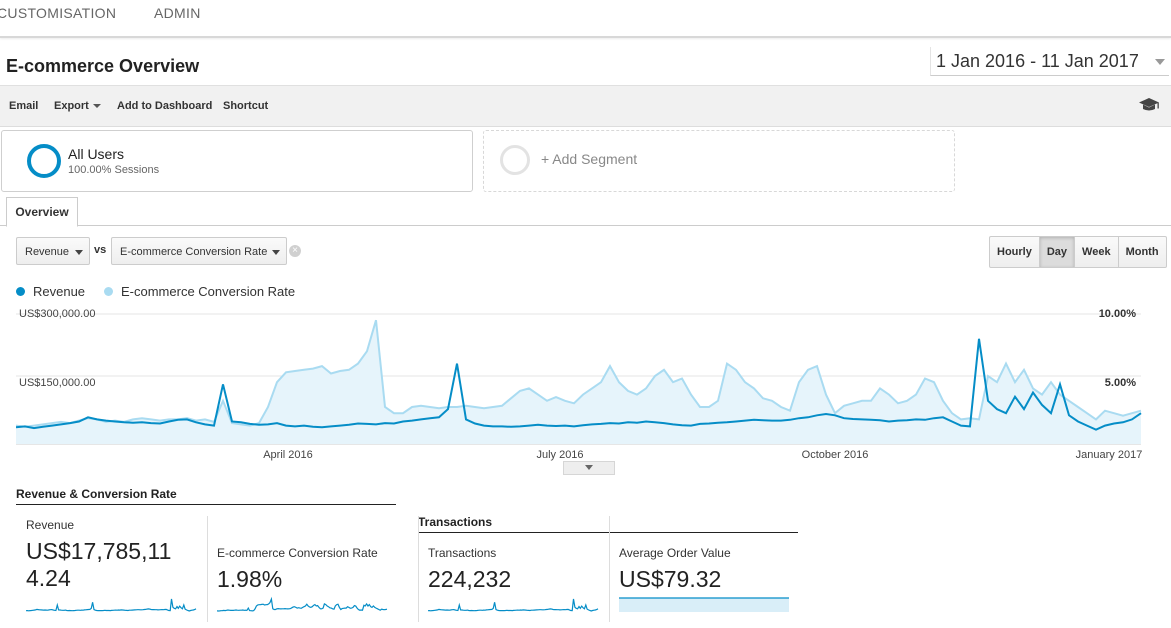 This screenshot has height=628, width=1171. I want to click on segment-sessions: 100.00% Sessions, so click(114, 170).